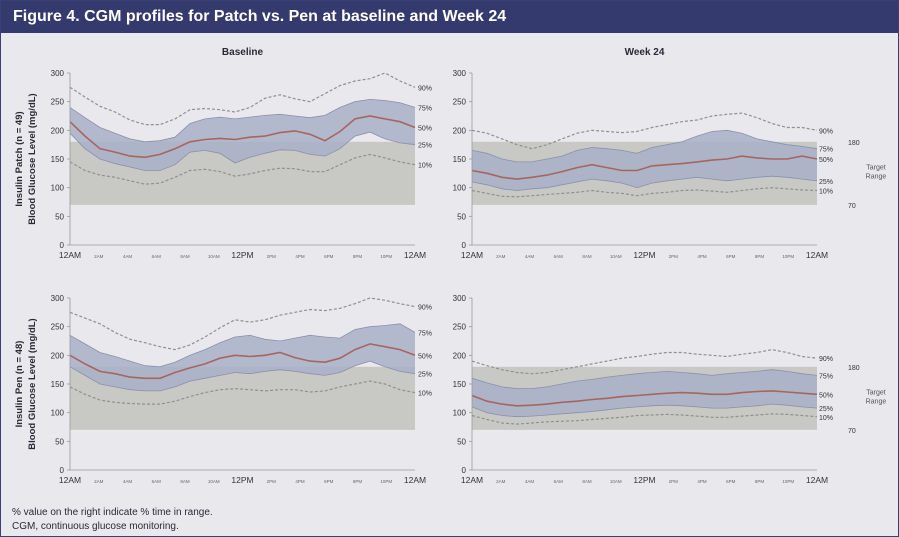 The height and width of the screenshot is (537, 899). What do you see at coordinates (674, 256) in the screenshot?
I see `patch-week24-x-tick-label: 2PM` at bounding box center [674, 256].